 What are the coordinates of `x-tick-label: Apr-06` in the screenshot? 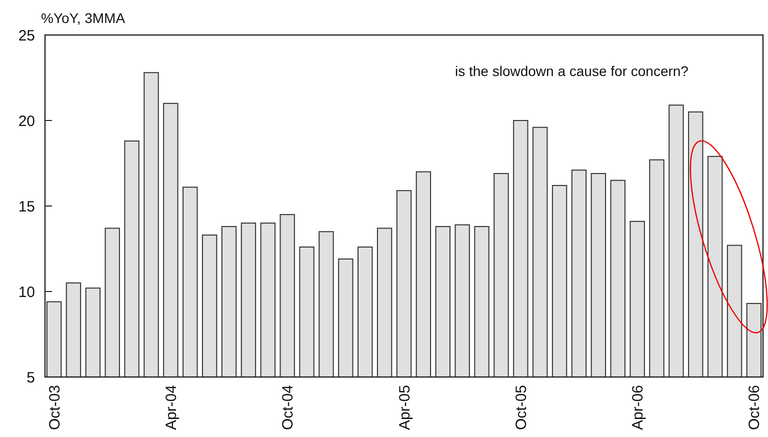 It's located at (638, 407).